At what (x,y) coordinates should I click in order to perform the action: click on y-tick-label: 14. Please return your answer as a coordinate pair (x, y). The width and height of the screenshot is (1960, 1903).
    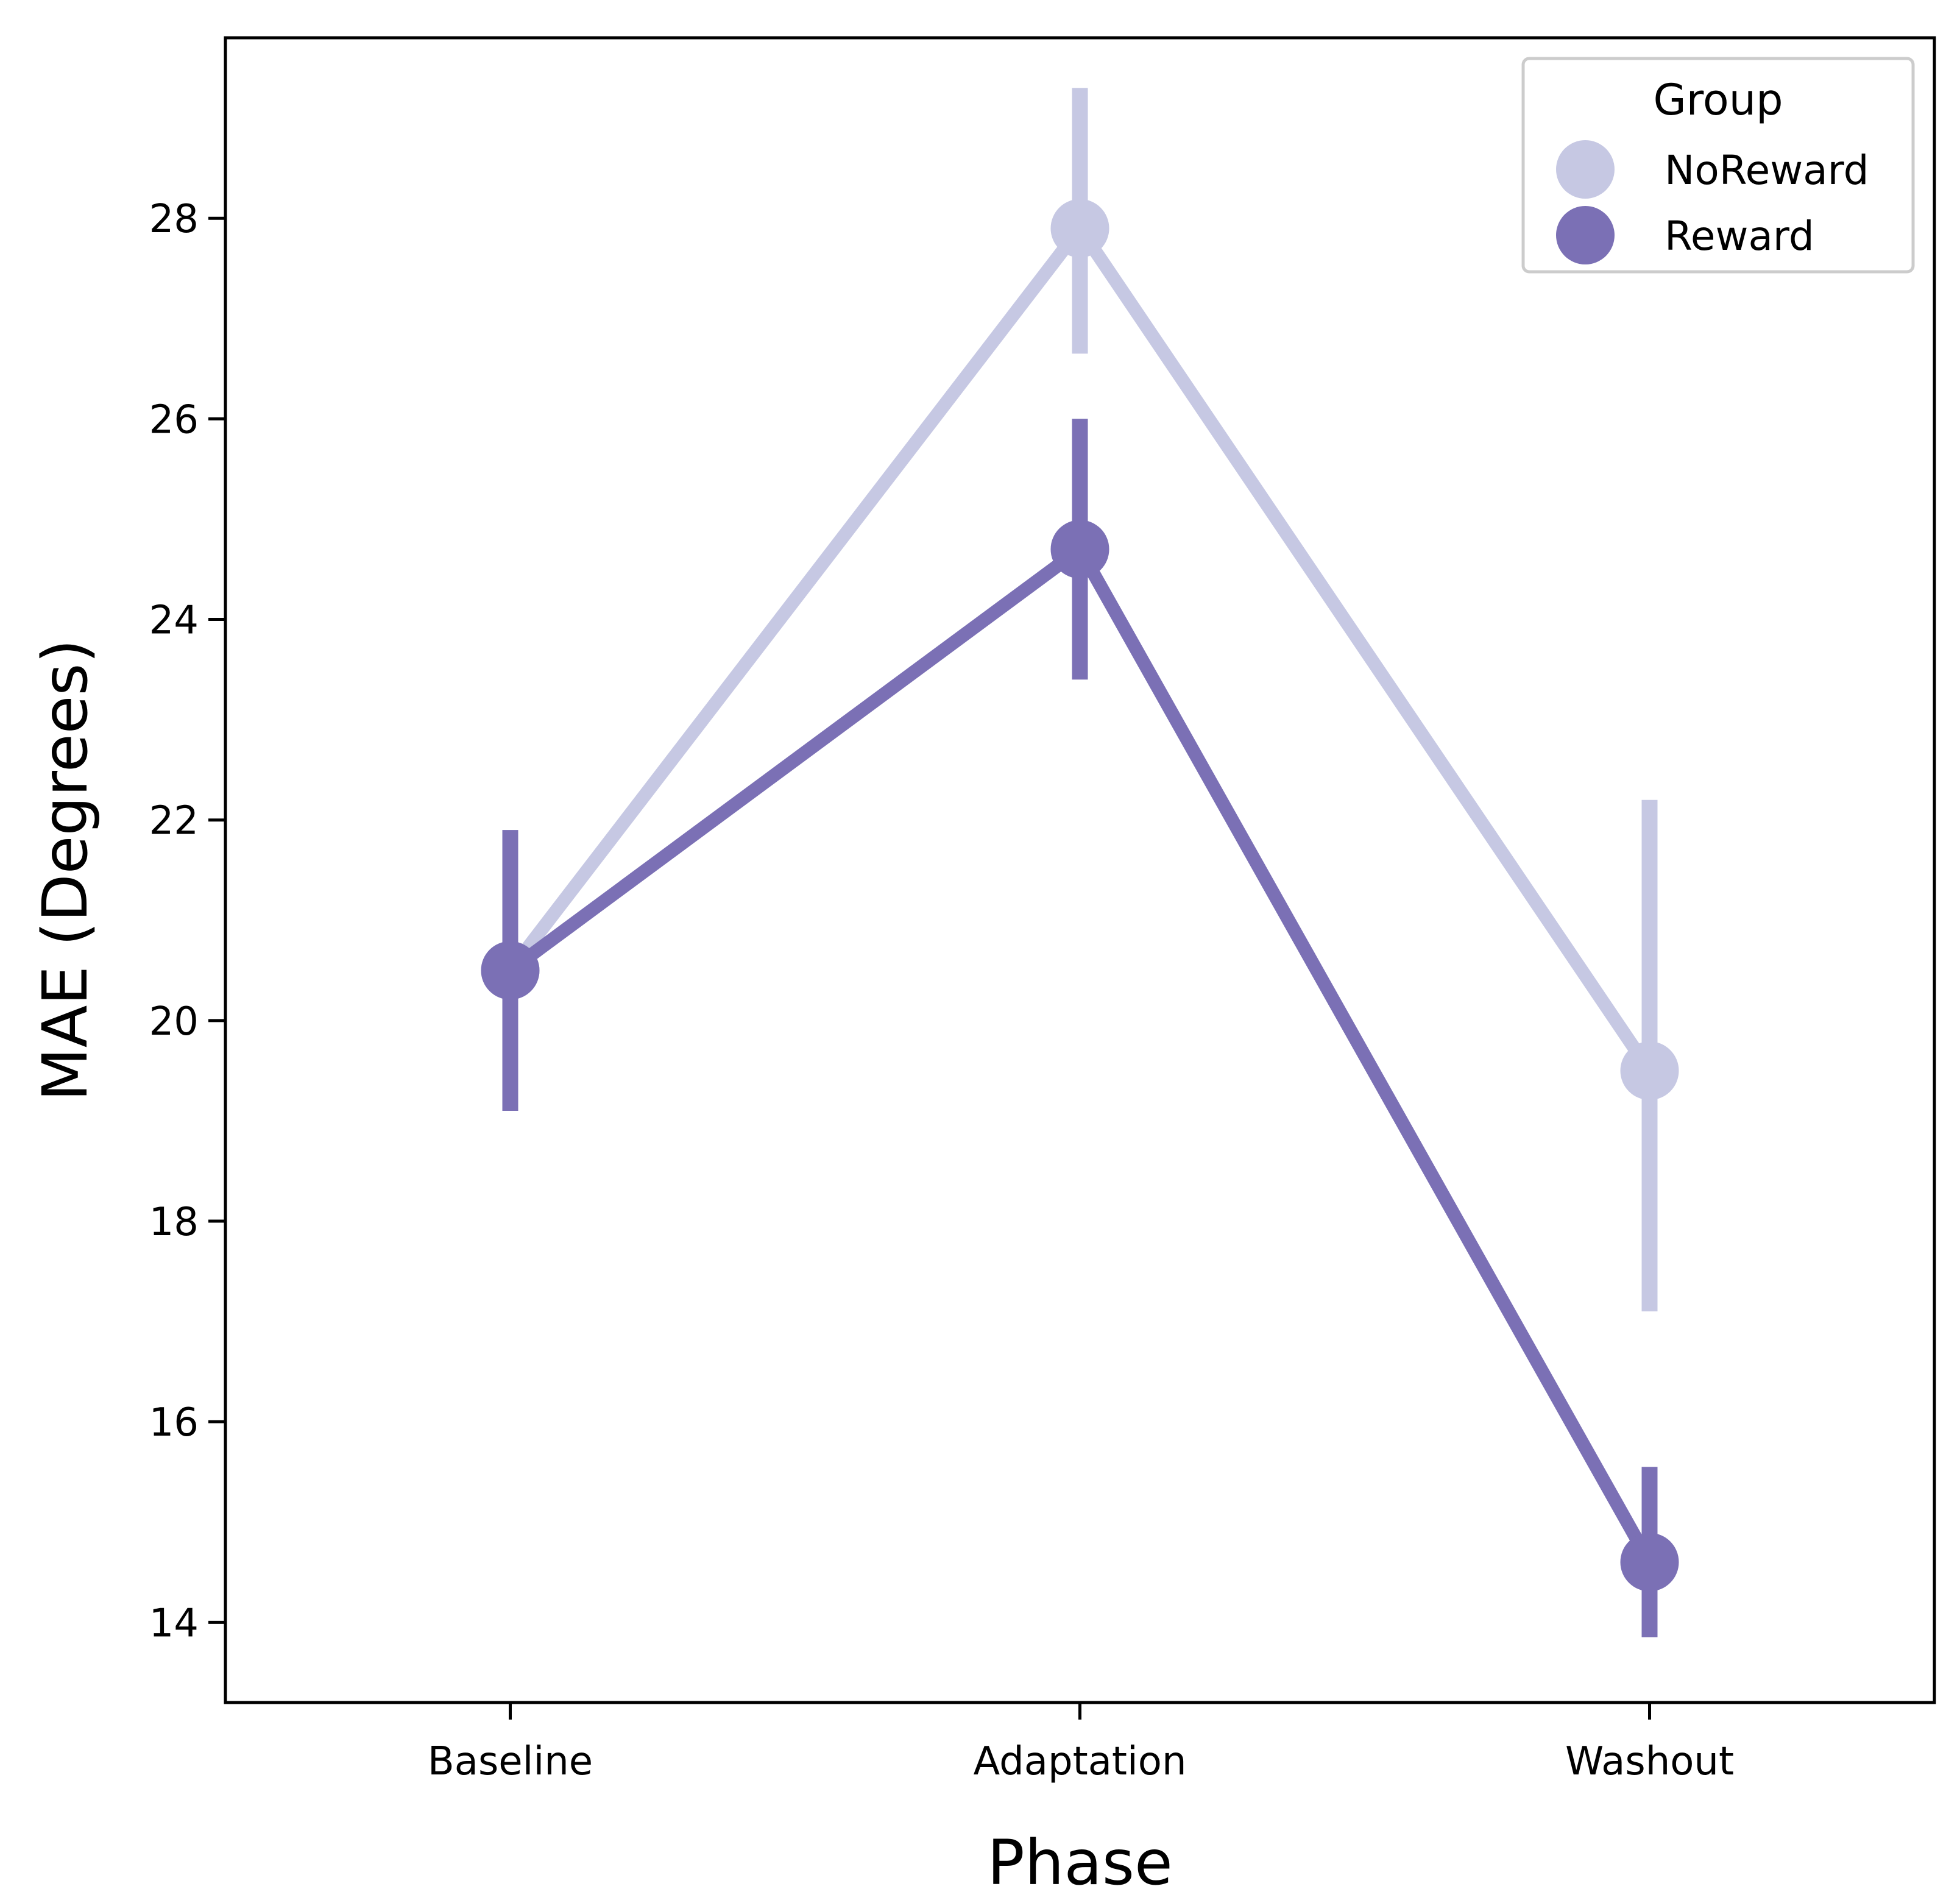
    Looking at the image, I should click on (174, 1624).